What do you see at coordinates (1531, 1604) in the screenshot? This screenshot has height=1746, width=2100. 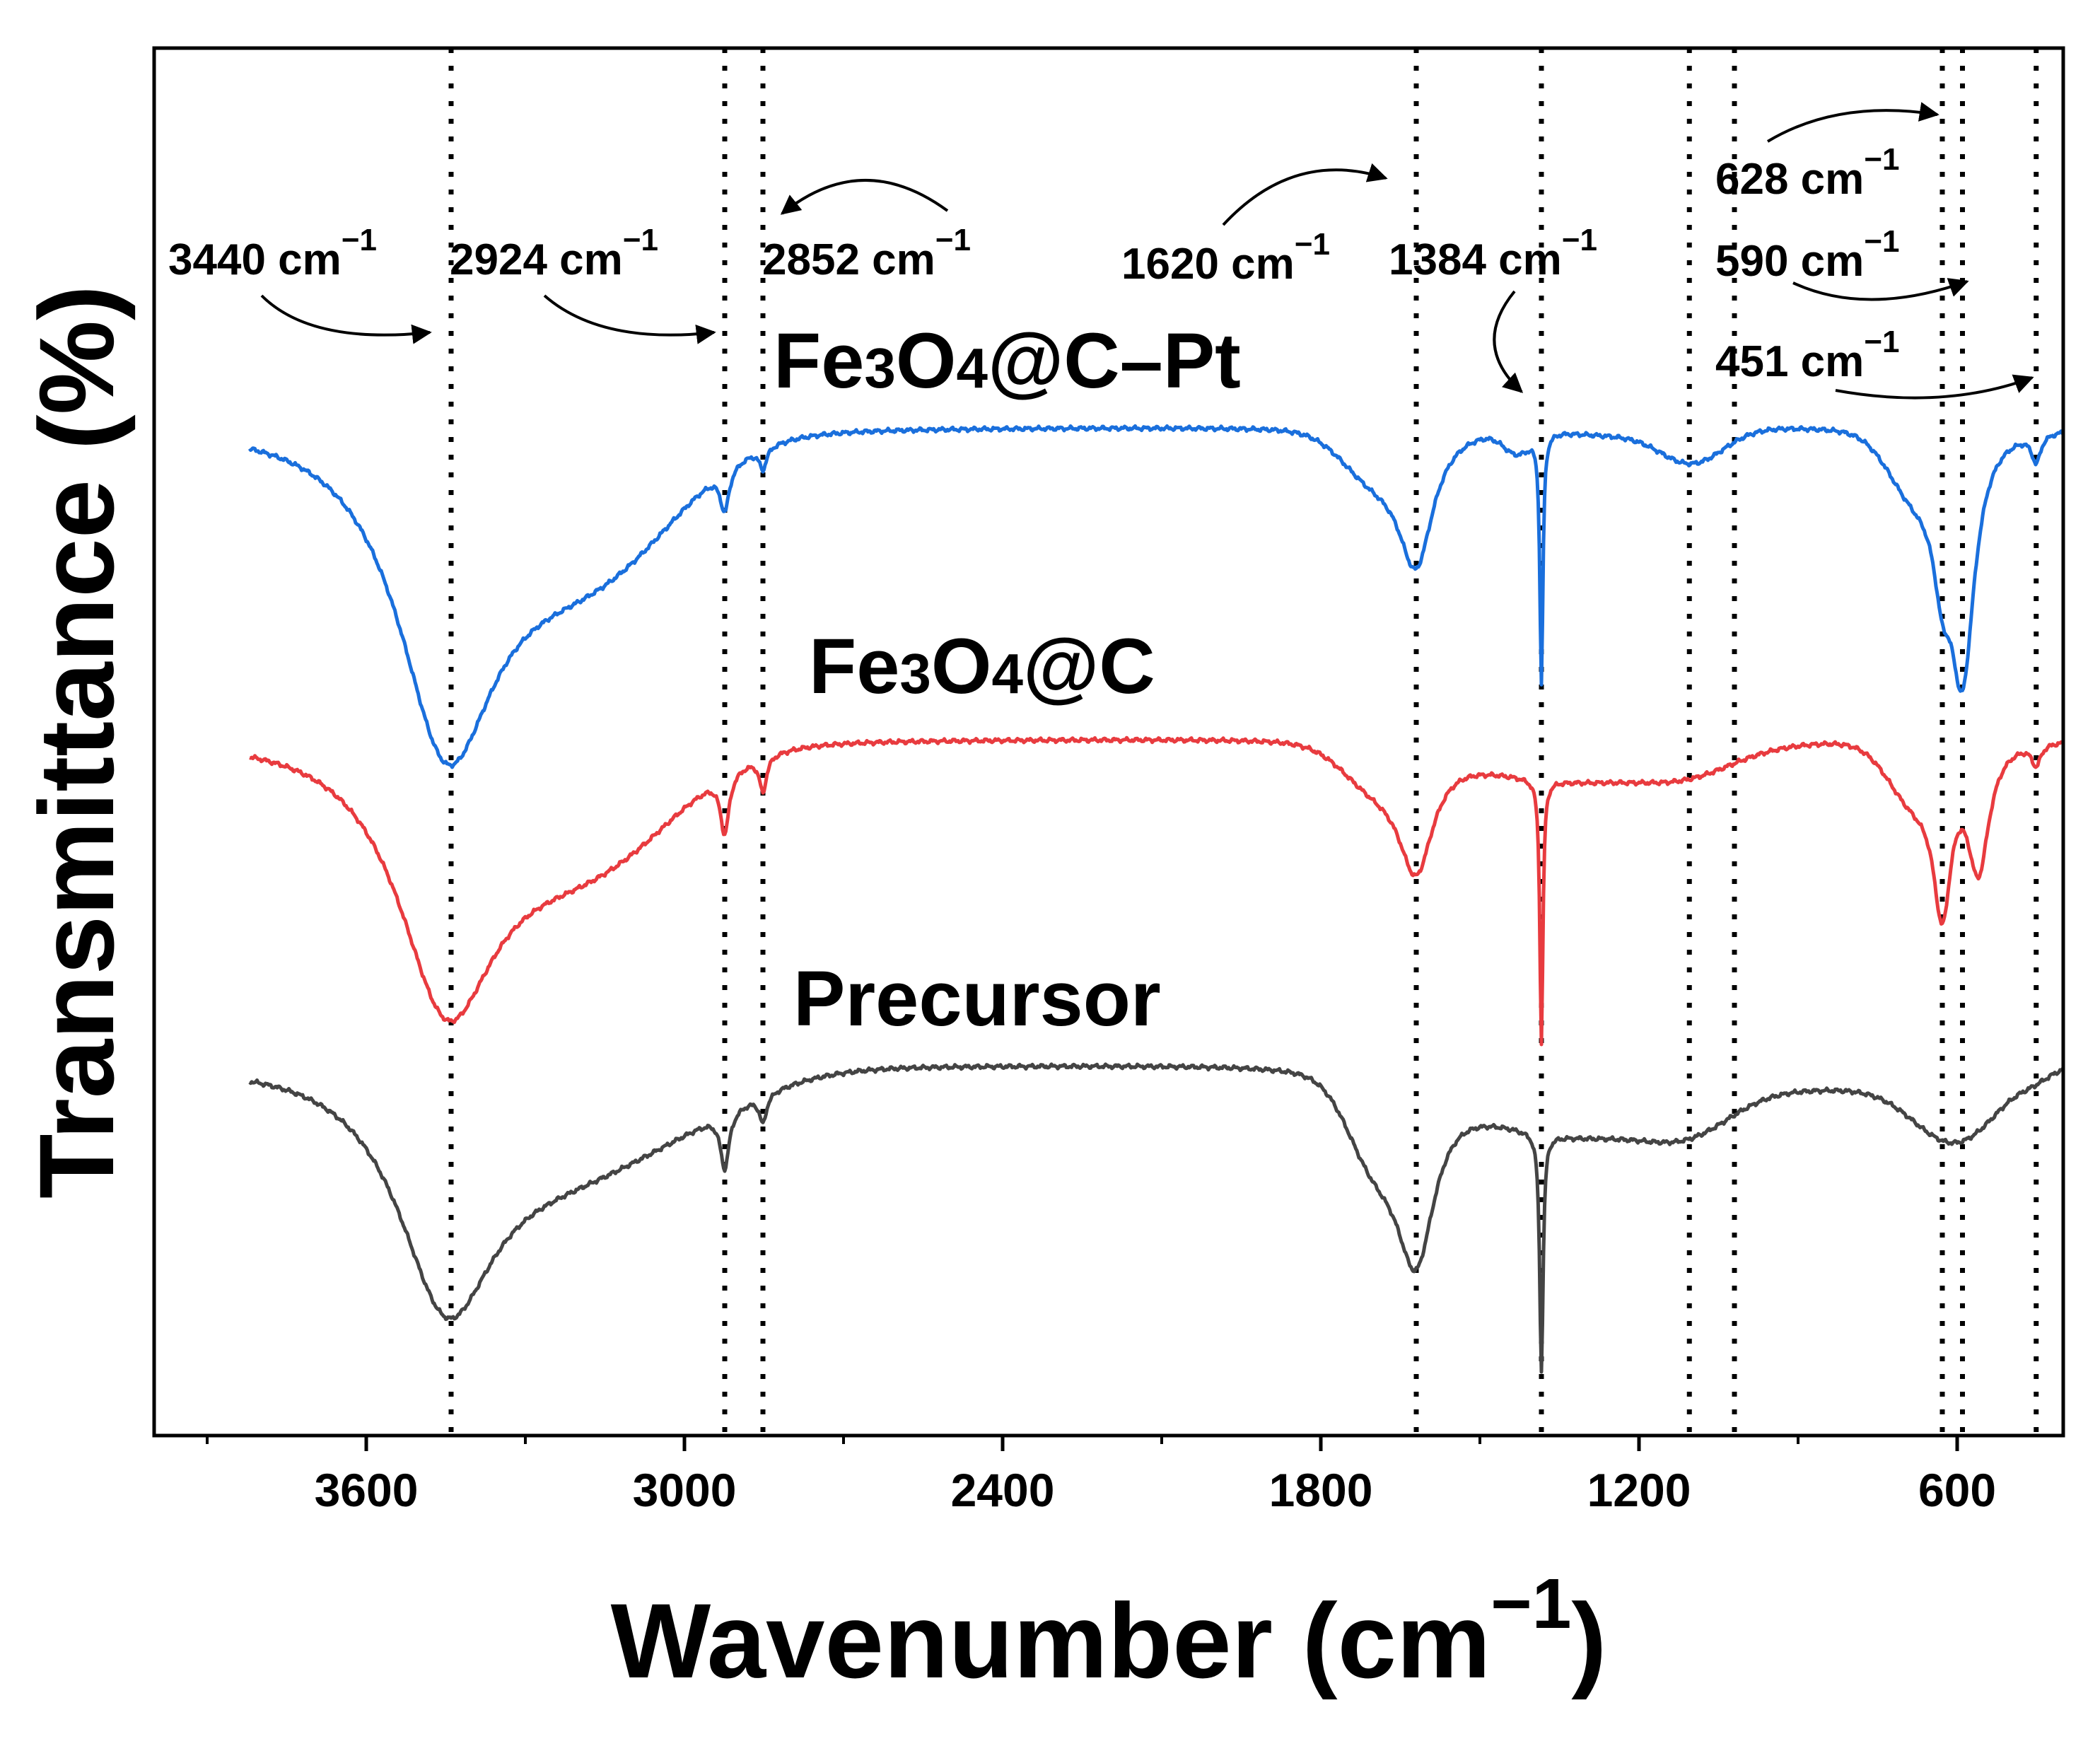 I see `x-axis-title-sup: −1` at bounding box center [1531, 1604].